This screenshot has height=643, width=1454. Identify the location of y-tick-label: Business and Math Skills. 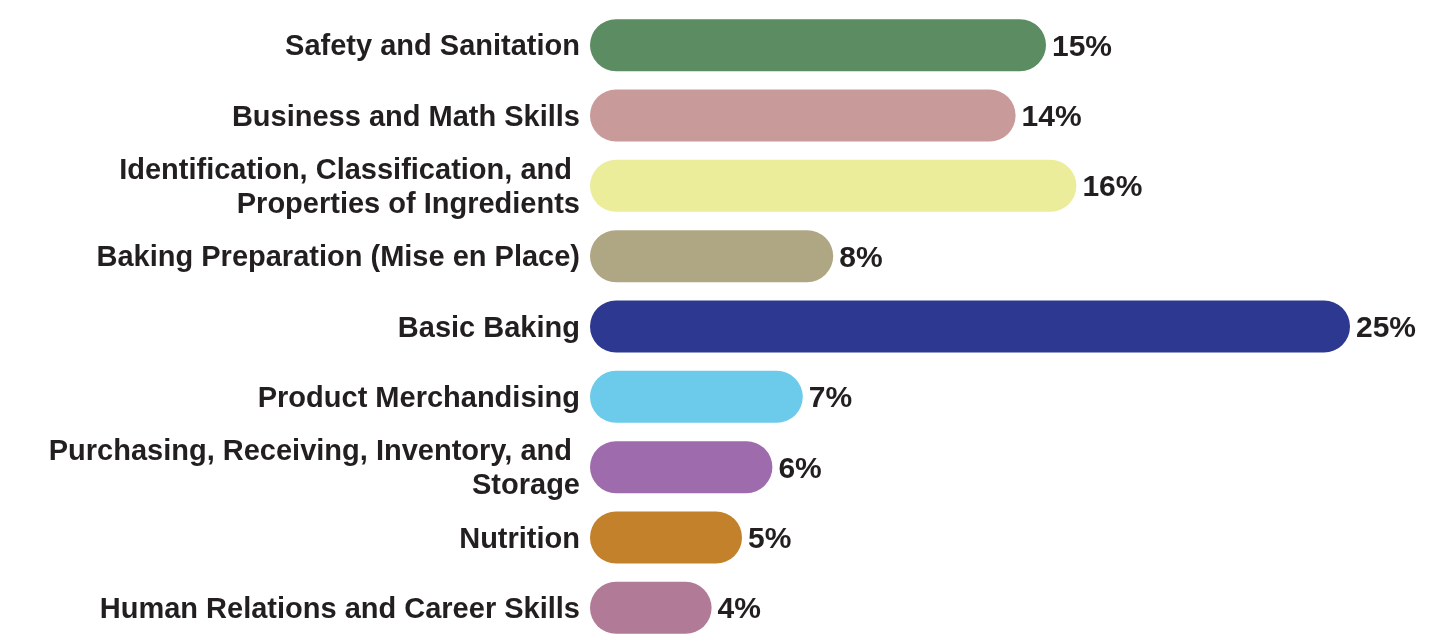
(405, 115).